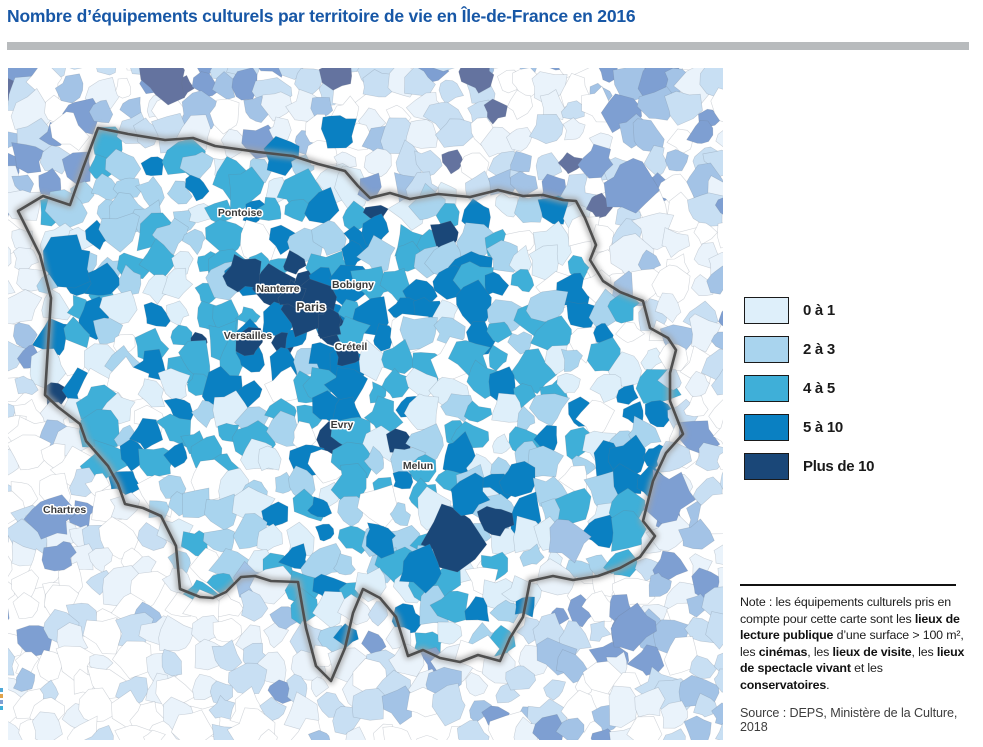 The width and height of the screenshot is (983, 747). I want to click on city-label-paris: Paris, so click(311, 307).